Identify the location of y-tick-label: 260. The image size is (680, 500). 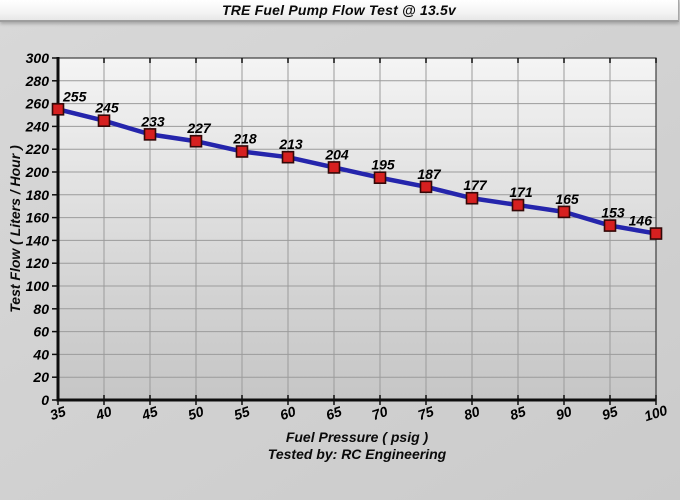
(37, 104).